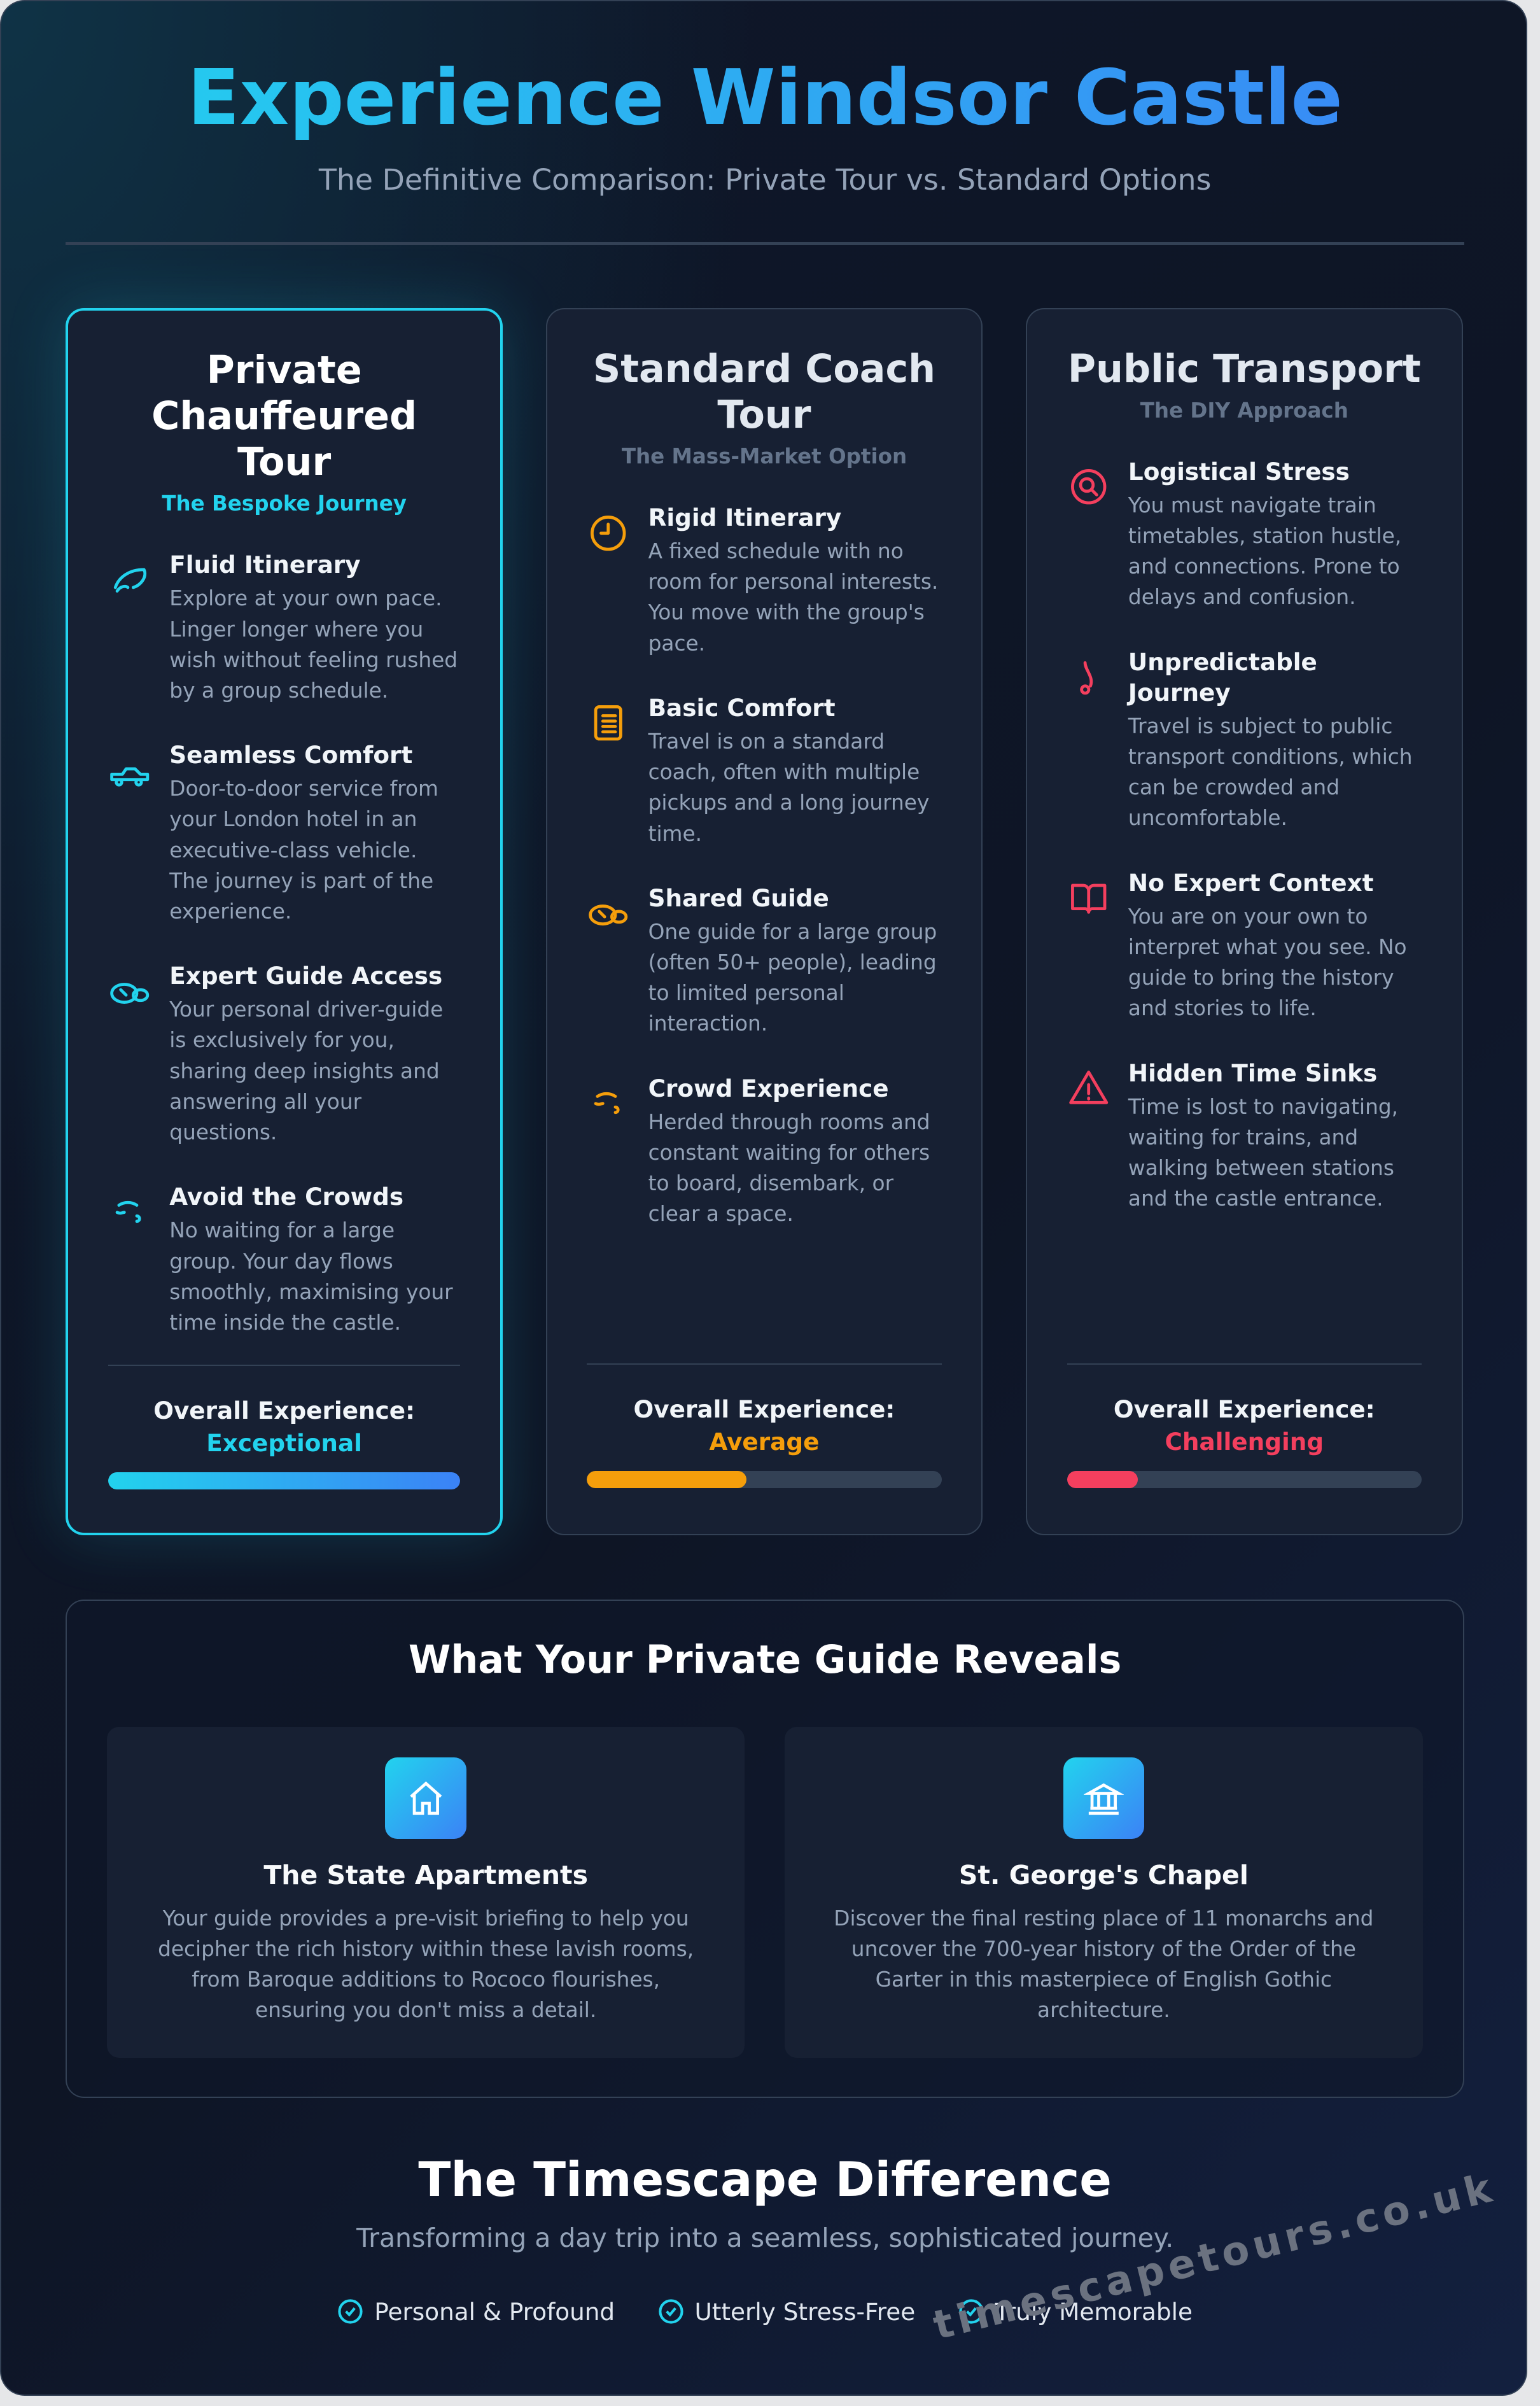 Image resolution: width=1540 pixels, height=2406 pixels. I want to click on landmark-icon, so click(1104, 1798).